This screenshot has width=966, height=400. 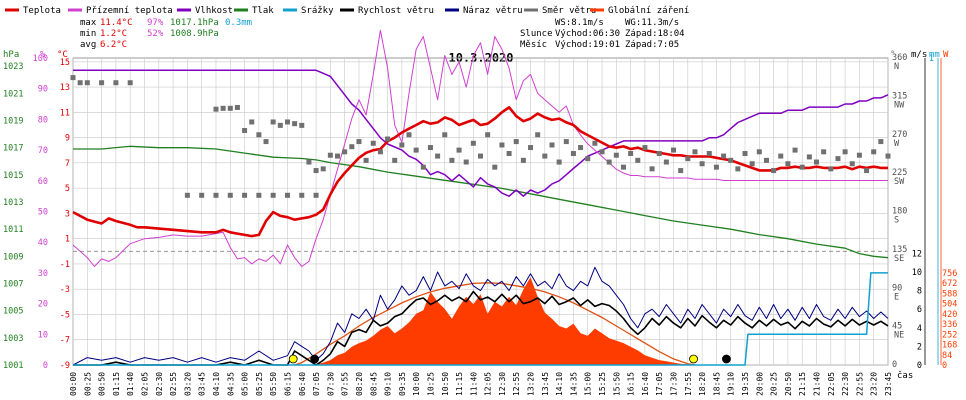 I want to click on sun-label: Slunce, so click(x=536, y=34).